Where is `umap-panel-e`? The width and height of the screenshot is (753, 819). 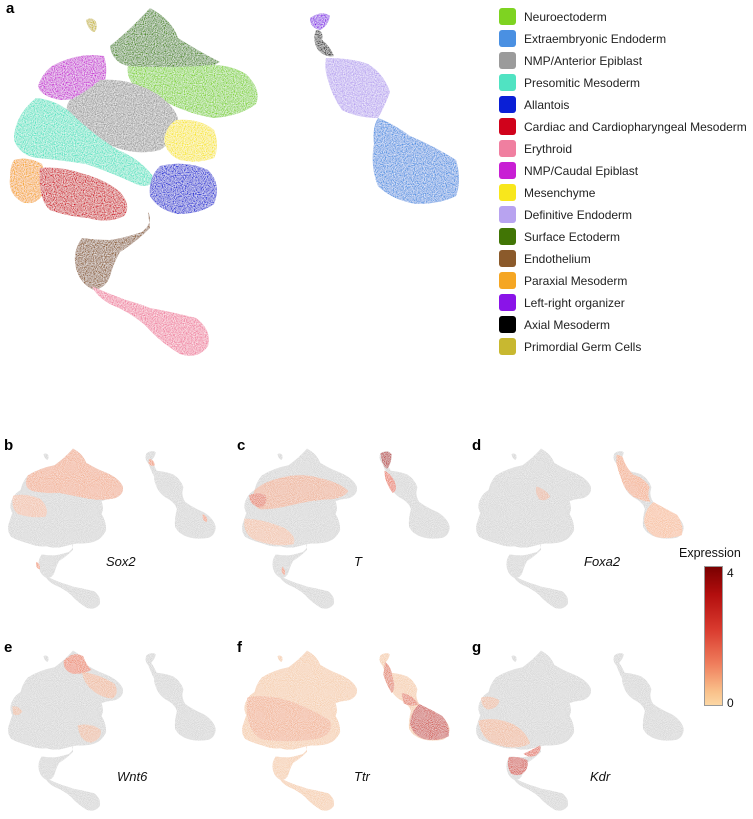
umap-panel-e is located at coordinates (112, 730).